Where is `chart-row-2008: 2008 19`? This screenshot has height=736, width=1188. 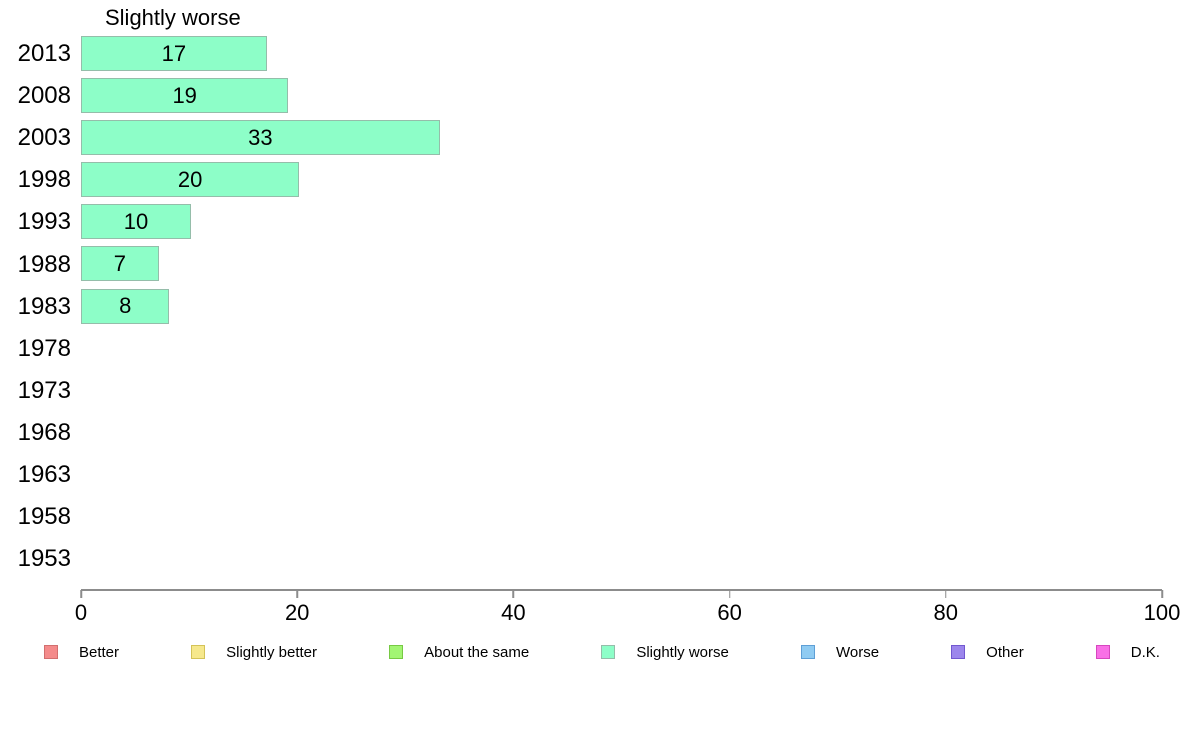 chart-row-2008: 2008 19 is located at coordinates (594, 96).